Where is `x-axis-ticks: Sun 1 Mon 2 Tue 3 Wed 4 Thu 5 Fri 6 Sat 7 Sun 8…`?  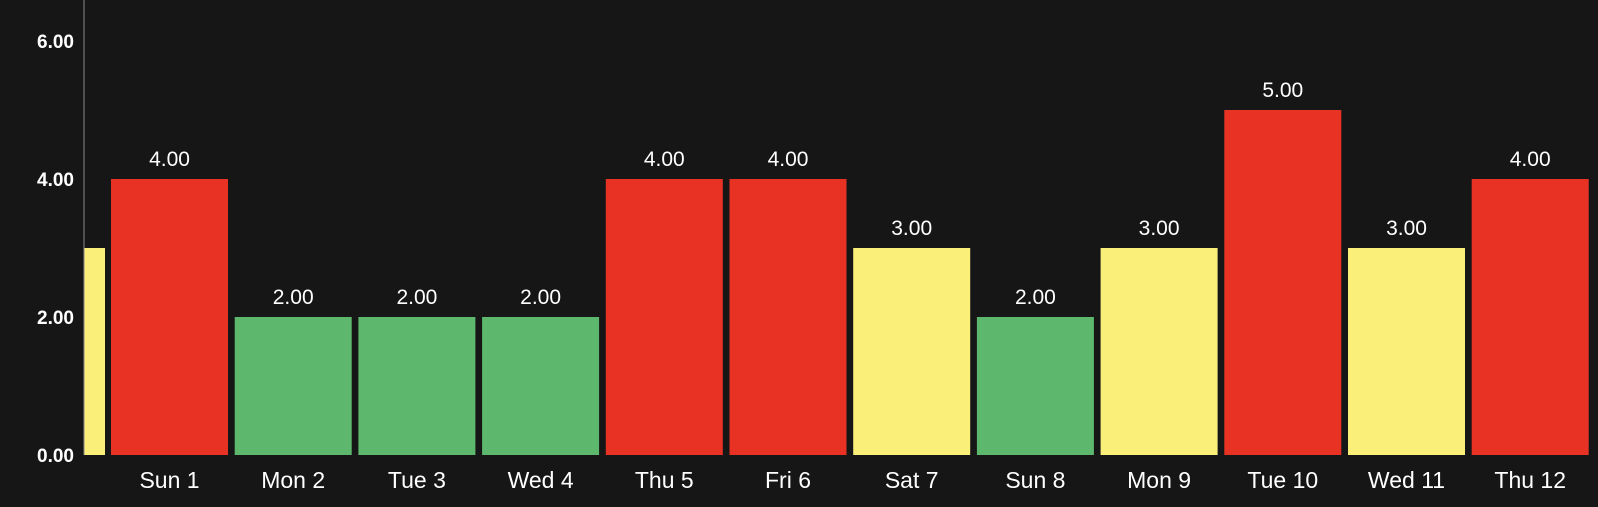
x-axis-ticks: Sun 1 Mon 2 Tue 3 Wed 4 Thu 5 Fri 6 Sat 7 Sun 8… is located at coordinates (852, 480).